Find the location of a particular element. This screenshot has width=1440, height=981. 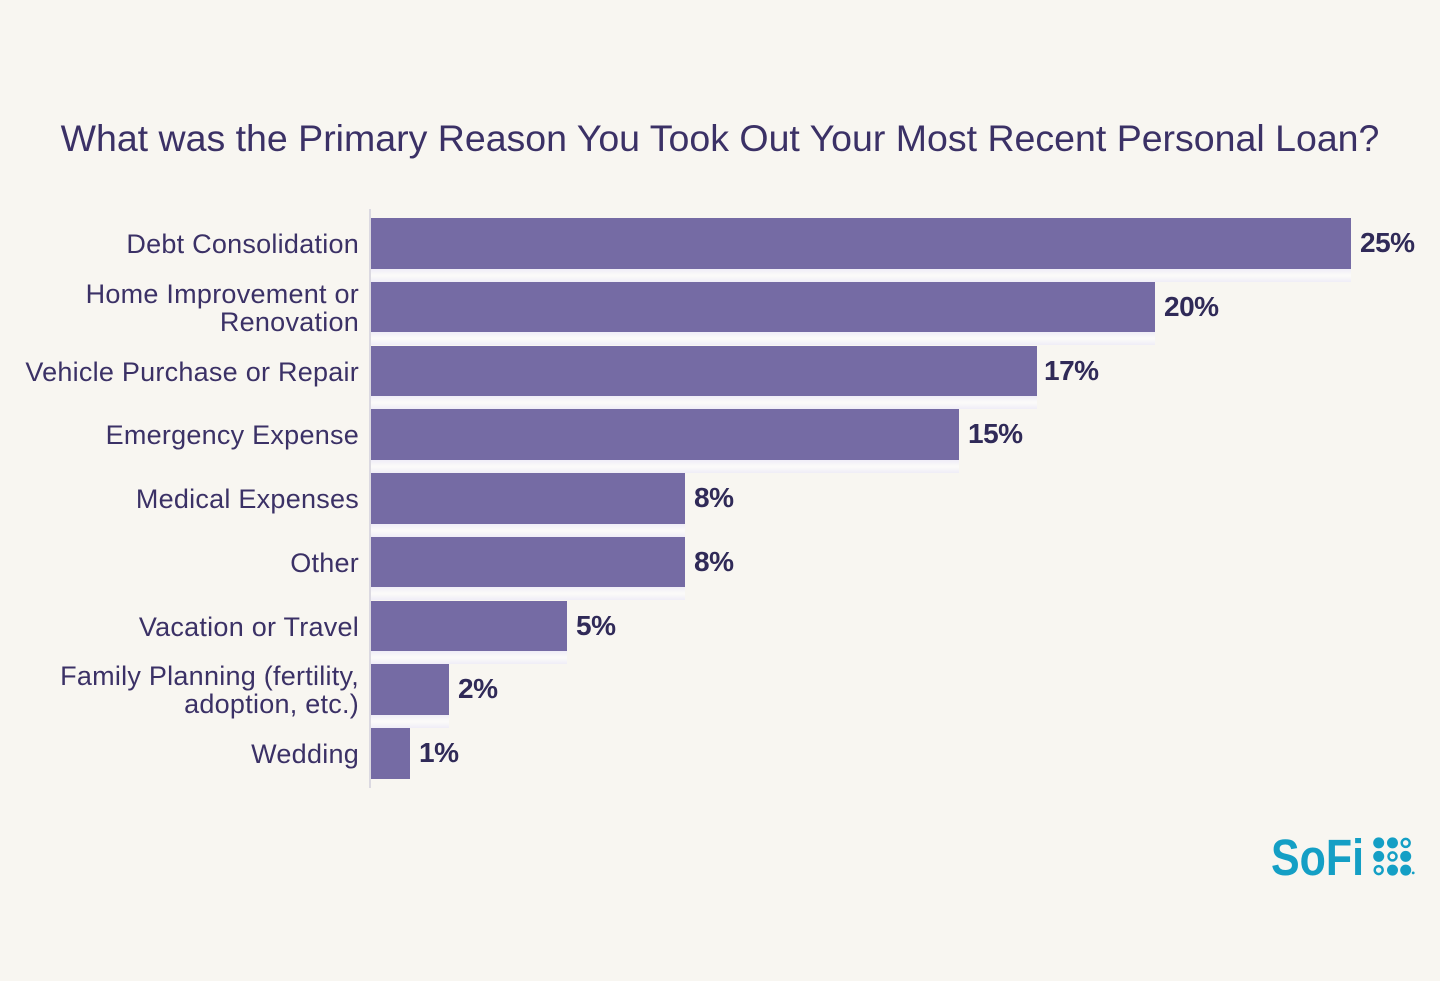

svg-text: SoFi is located at coordinates (1317, 857).